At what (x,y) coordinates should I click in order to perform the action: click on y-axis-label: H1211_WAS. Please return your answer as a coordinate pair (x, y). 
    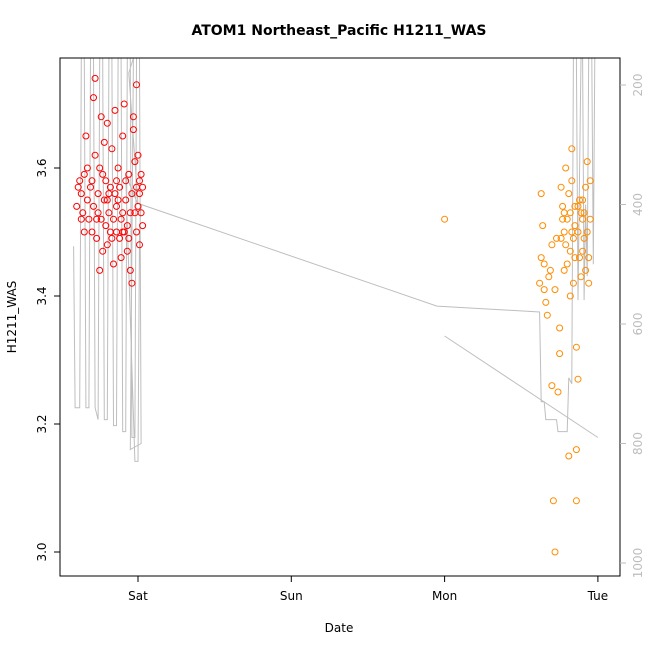
    Looking at the image, I should click on (12, 317).